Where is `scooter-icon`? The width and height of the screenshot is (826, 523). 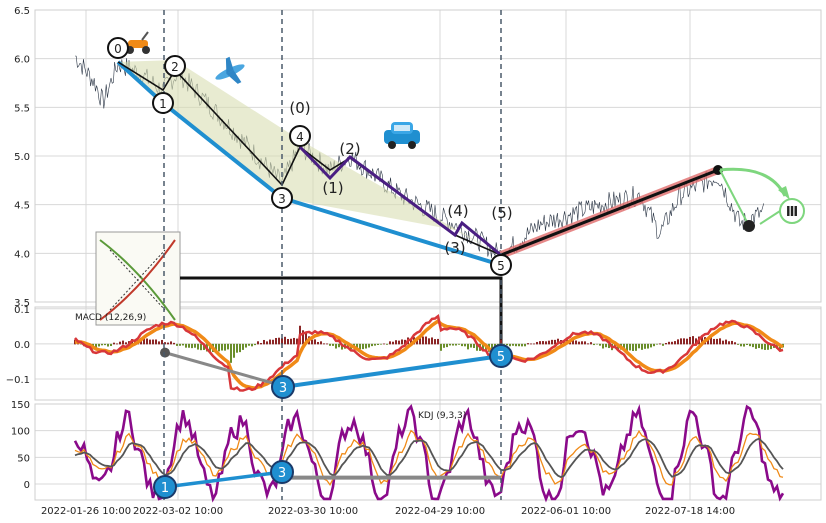
scooter-icon is located at coordinates (138, 42).